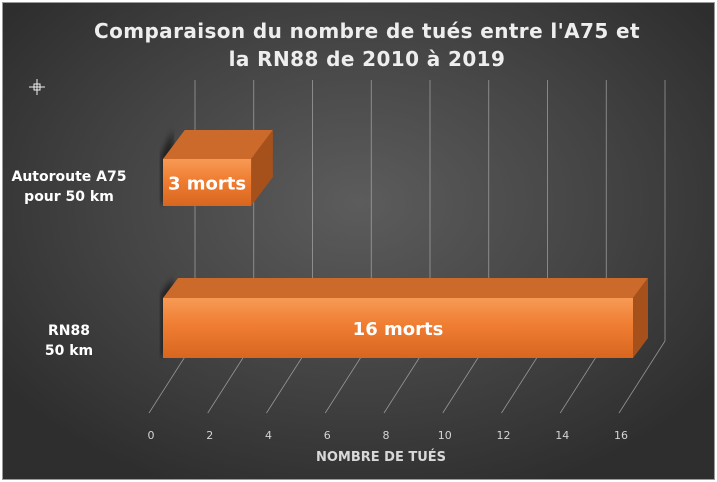 This screenshot has width=717, height=482. What do you see at coordinates (562, 435) in the screenshot?
I see `x-tick-14: 14` at bounding box center [562, 435].